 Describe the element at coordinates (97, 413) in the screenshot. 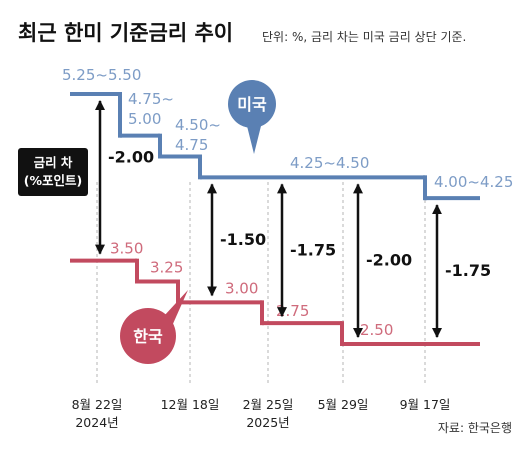

I see `x-tick-label: 8월 22일 2024년` at that location.